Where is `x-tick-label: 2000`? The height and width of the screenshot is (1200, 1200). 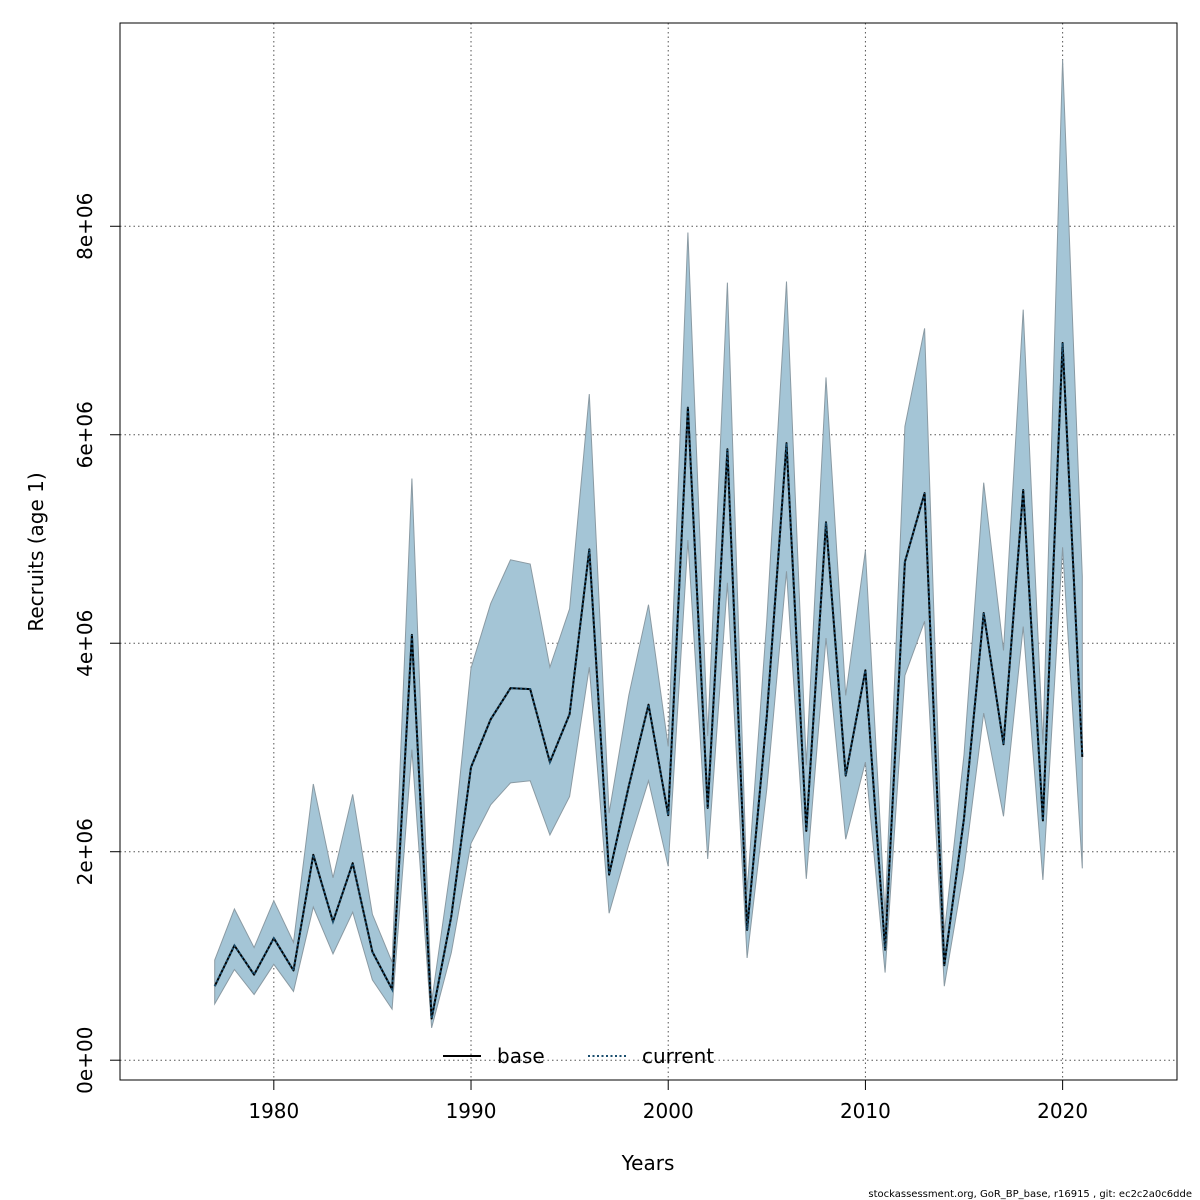 x-tick-label: 2000 is located at coordinates (668, 1111).